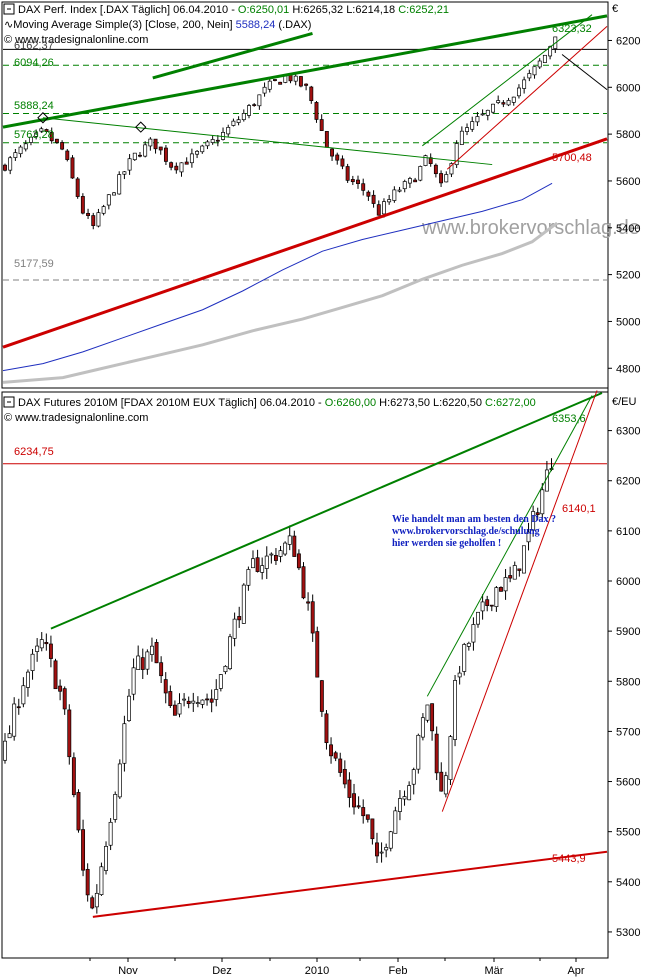 This screenshot has height=980, width=650. What do you see at coordinates (569, 419) in the screenshot?
I see `value-label-6353: 6353,6` at bounding box center [569, 419].